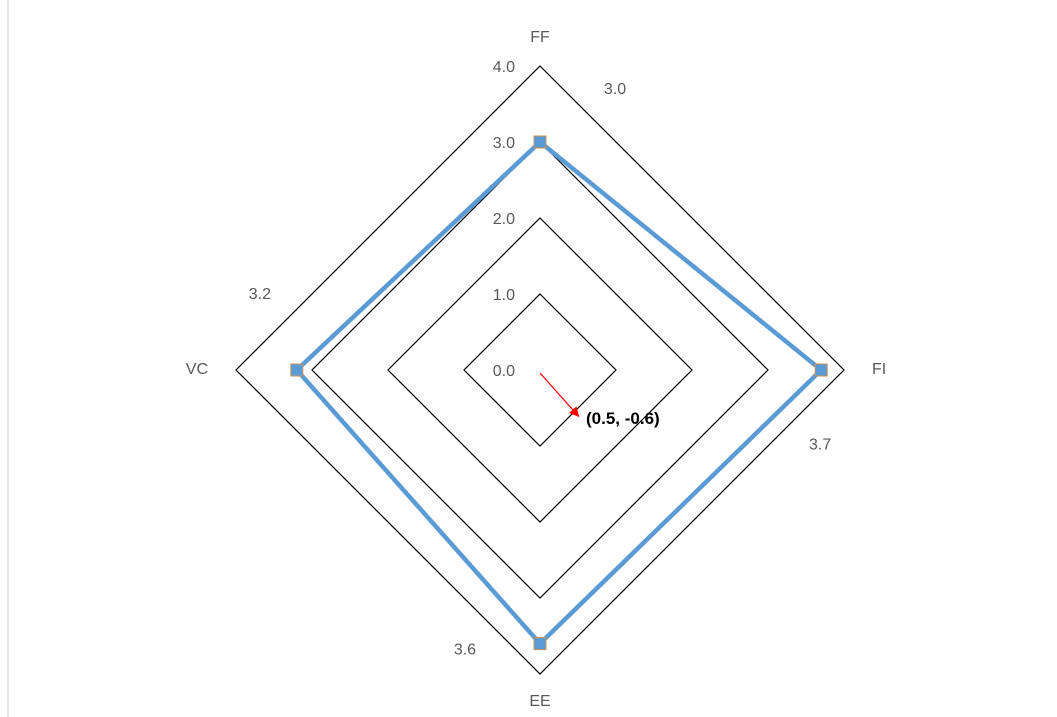  What do you see at coordinates (504, 295) in the screenshot?
I see `r-tick-label: 1.0` at bounding box center [504, 295].